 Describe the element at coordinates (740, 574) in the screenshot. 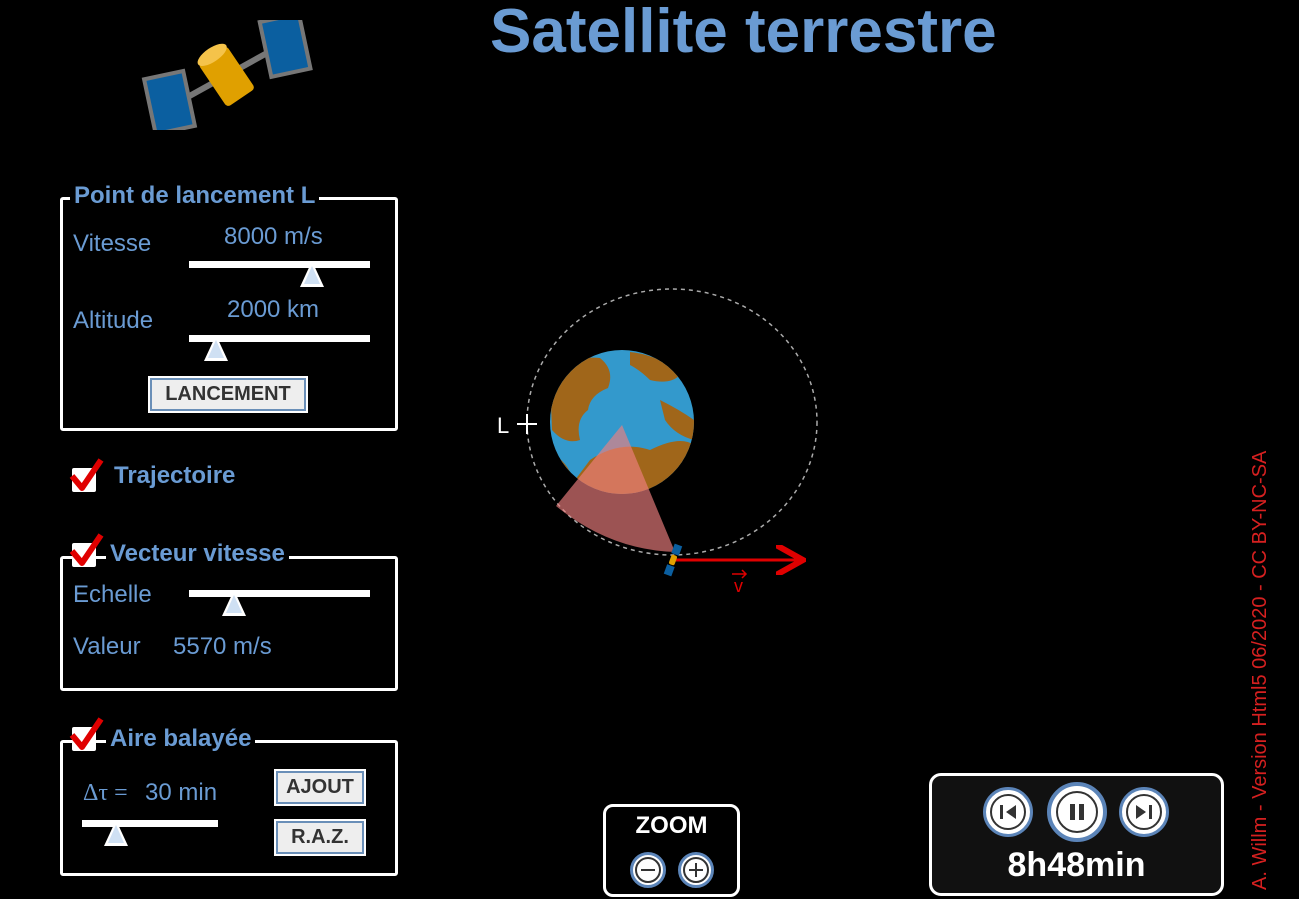

I see `vector-arrow-icon` at that location.